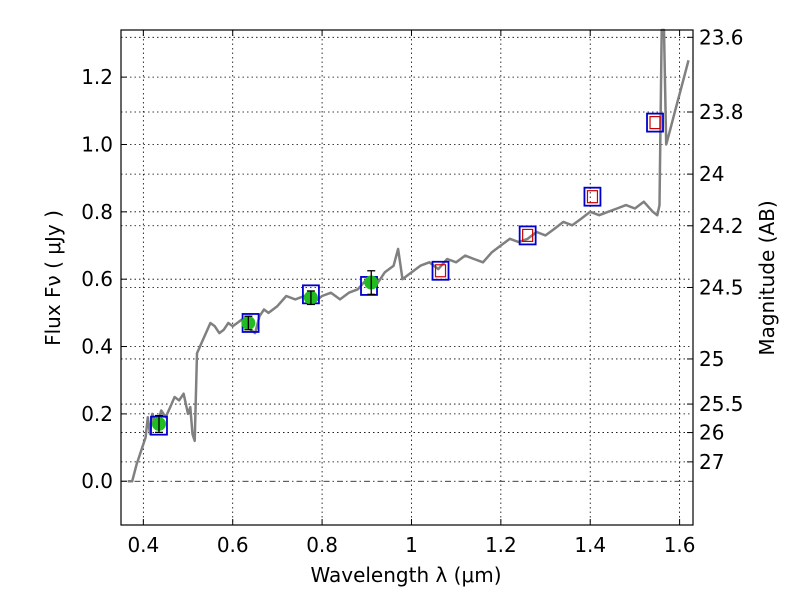 The image size is (800, 600). Describe the element at coordinates (767, 277) in the screenshot. I see `magnitude-axis-label: Magnitude (AB)` at that location.